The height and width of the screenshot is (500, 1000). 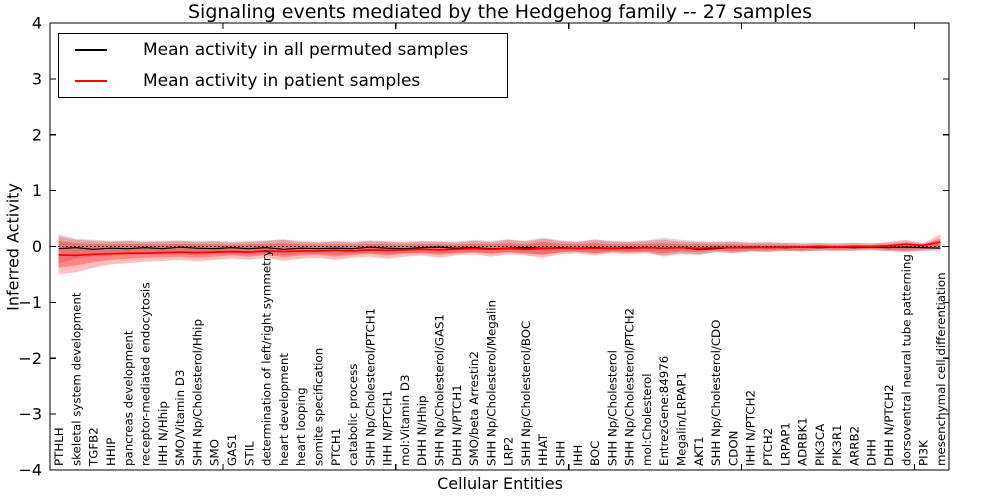 I want to click on x-category-label: DHH, so click(x=872, y=452).